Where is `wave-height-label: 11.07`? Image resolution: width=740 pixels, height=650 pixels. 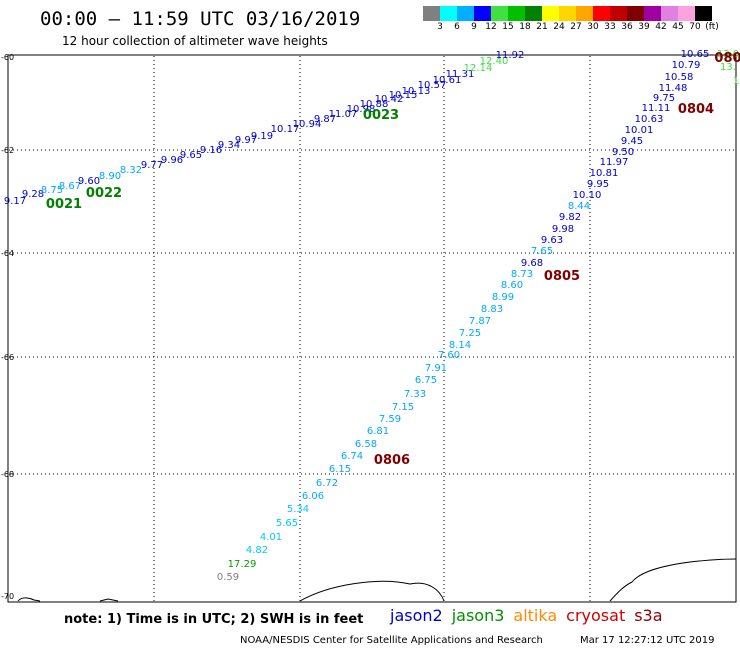
wave-height-label: 11.07 is located at coordinates (343, 114).